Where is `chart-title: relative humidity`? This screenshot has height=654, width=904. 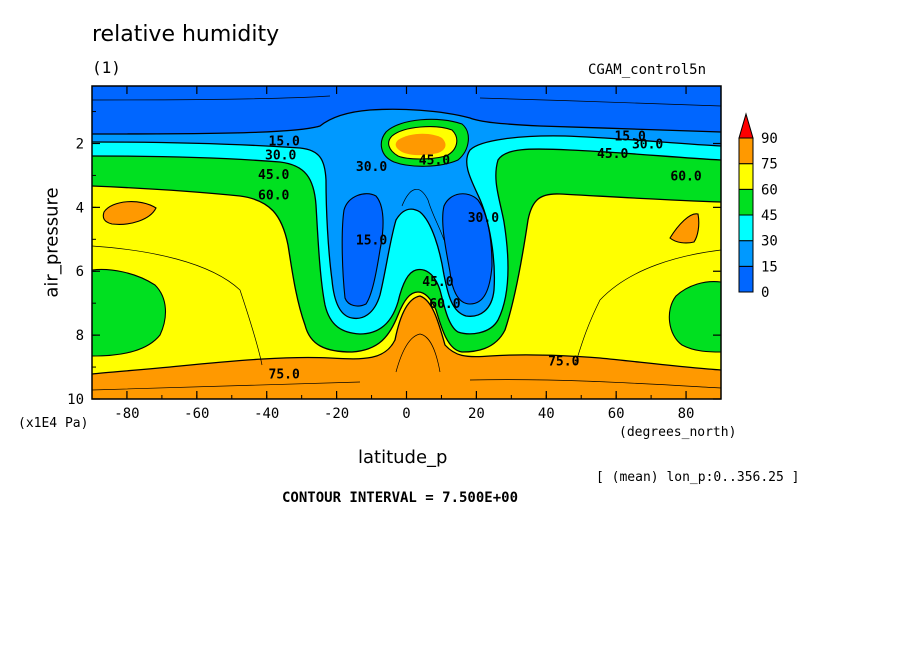 chart-title: relative humidity is located at coordinates (186, 34).